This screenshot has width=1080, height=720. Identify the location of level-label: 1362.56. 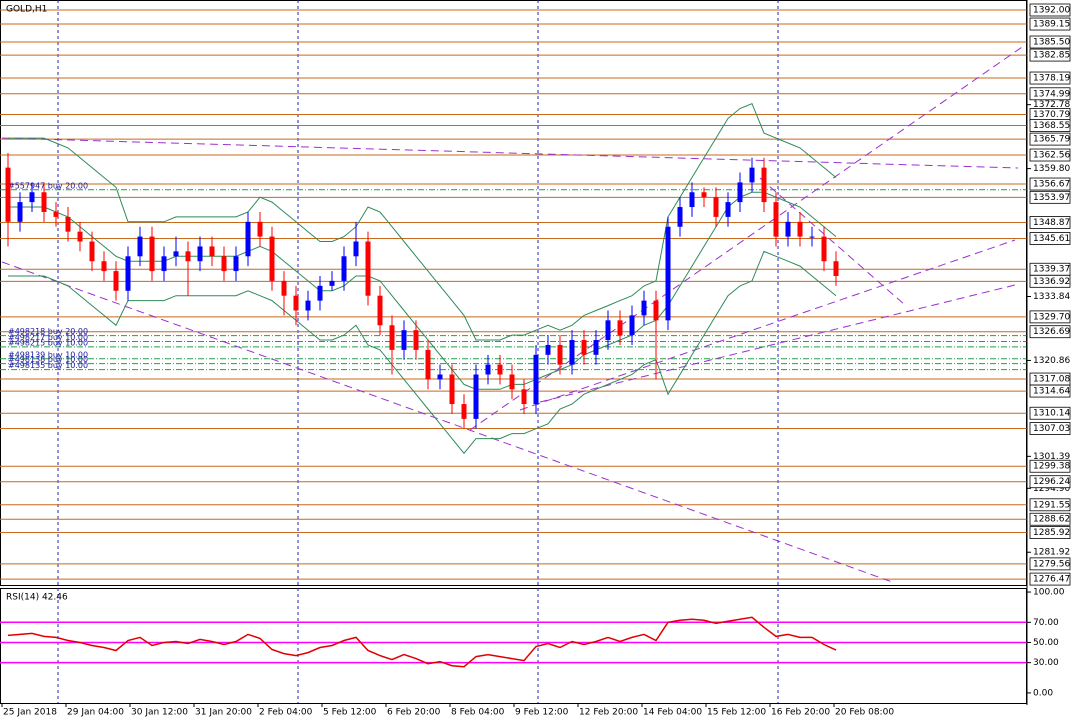
(1051, 156).